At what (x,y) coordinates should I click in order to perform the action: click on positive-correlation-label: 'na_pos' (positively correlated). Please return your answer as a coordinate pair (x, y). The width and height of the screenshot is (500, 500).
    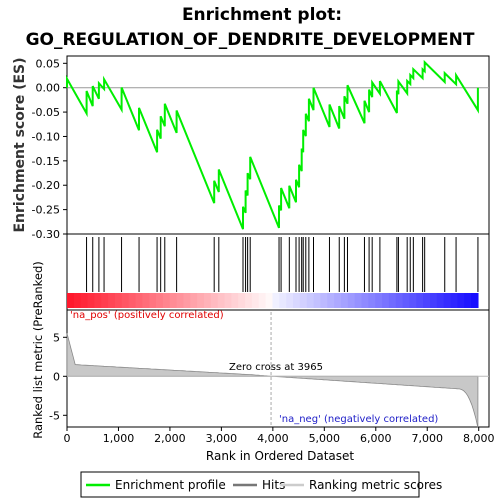
    Looking at the image, I should click on (147, 315).